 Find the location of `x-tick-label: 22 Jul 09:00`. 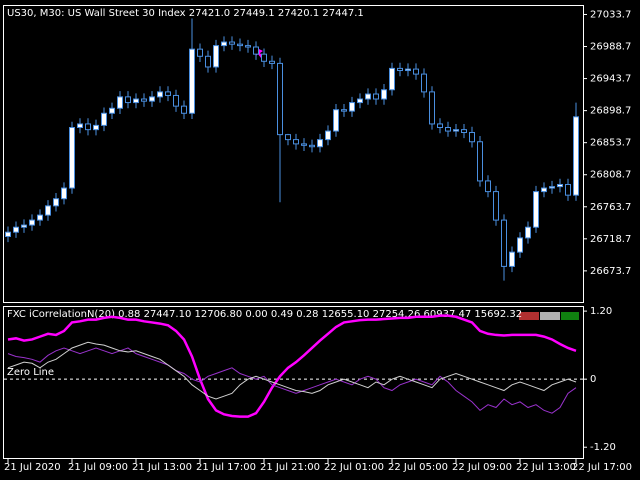

x-tick-label: 22 Jul 09:00 is located at coordinates (482, 467).